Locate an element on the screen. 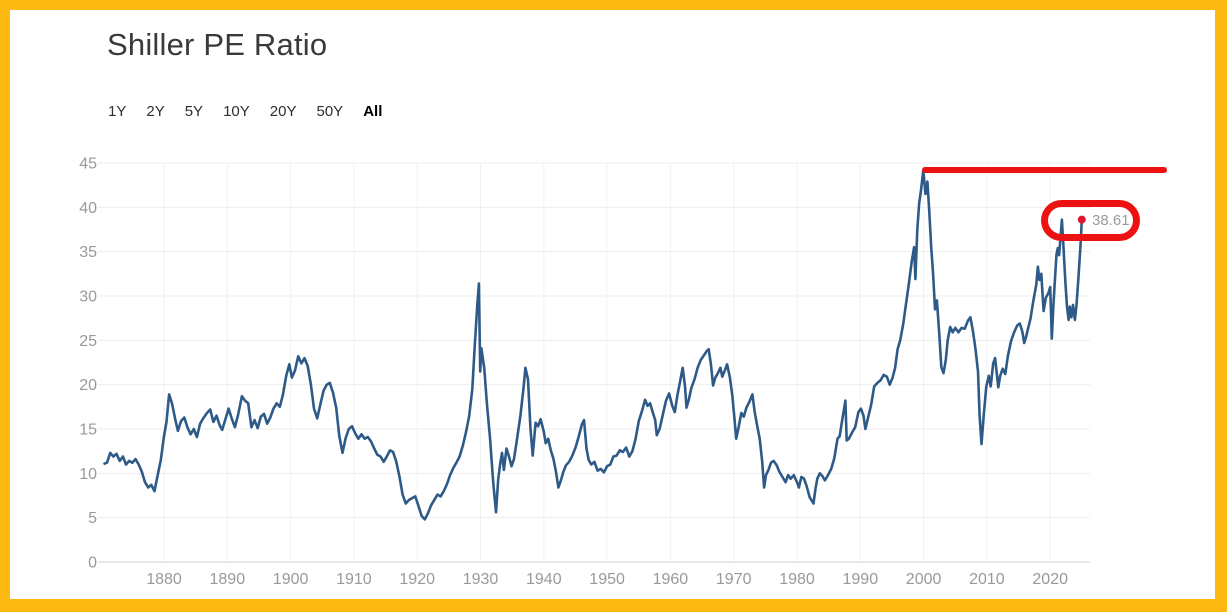 This screenshot has width=1227, height=612. last-value-label: 38.61 is located at coordinates (1111, 220).